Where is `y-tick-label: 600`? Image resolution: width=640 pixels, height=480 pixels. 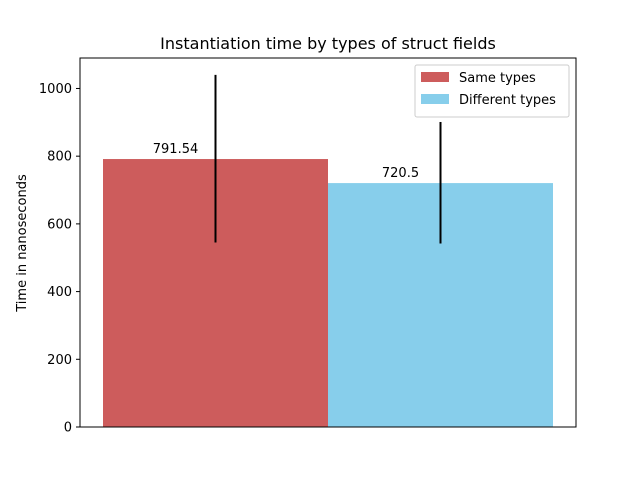
y-tick-label: 600 is located at coordinates (59, 224).